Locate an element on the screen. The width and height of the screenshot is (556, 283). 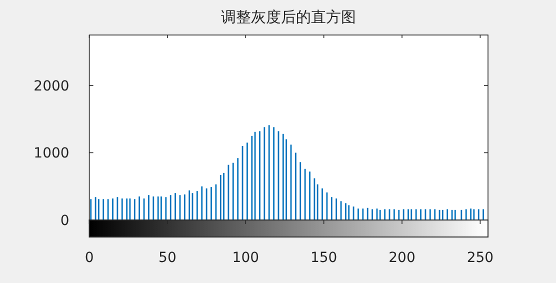
x-tick-label: 250 is located at coordinates (480, 258).